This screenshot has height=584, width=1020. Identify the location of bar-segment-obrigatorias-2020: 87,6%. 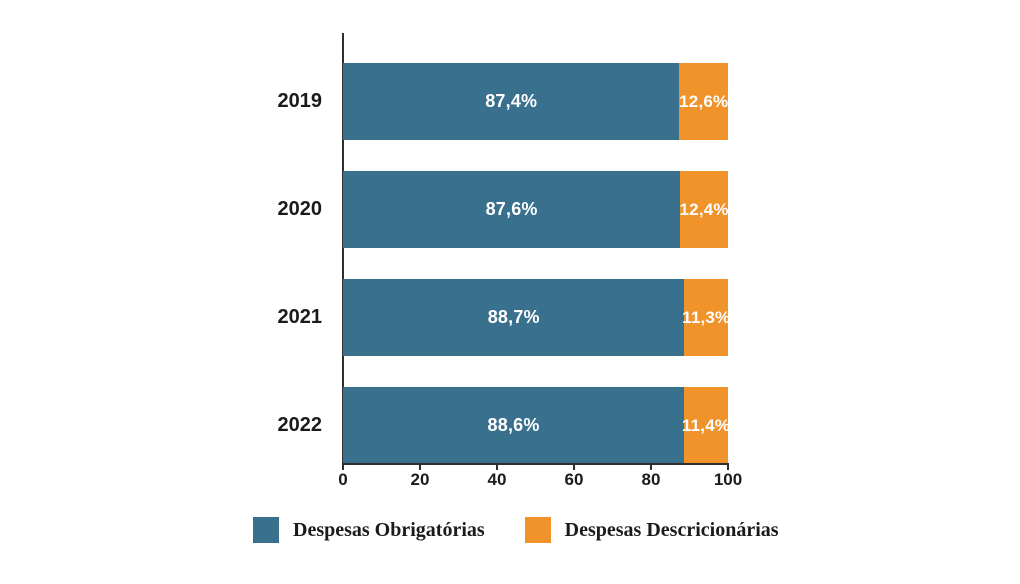
(512, 209).